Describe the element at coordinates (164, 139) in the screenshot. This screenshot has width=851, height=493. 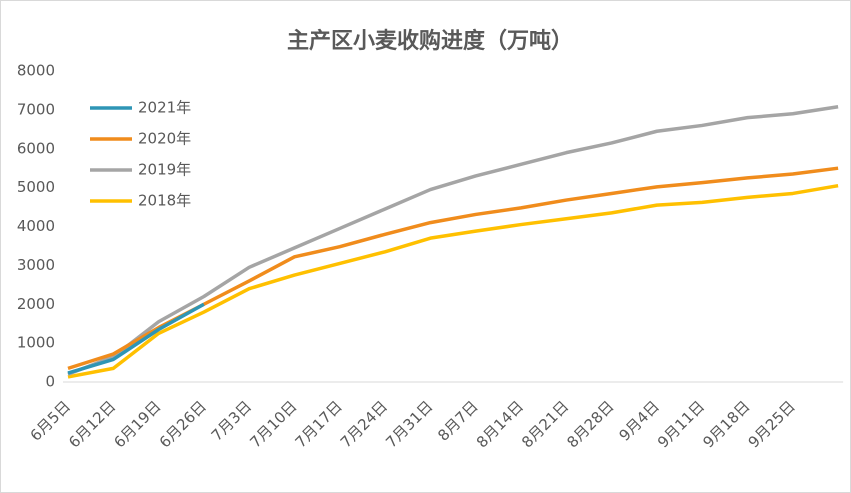
I see `legend-label: 2020年` at that location.